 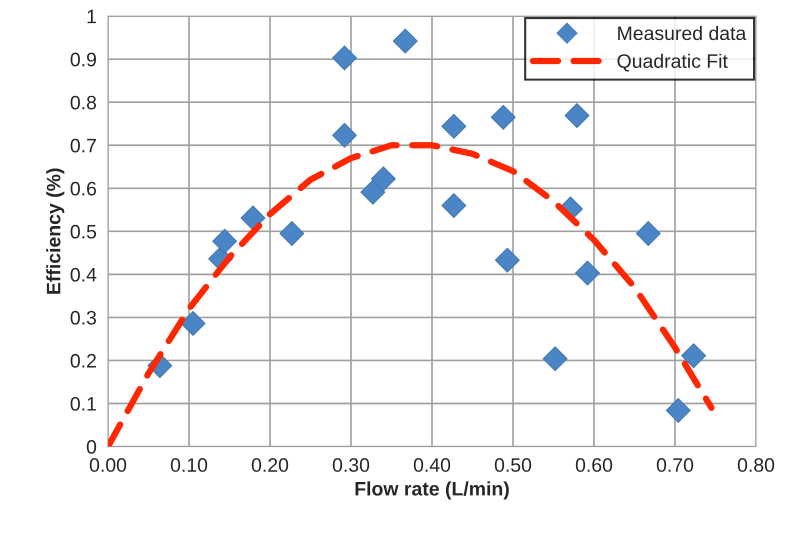 I want to click on x-tick-label: 0.60, so click(x=594, y=465).